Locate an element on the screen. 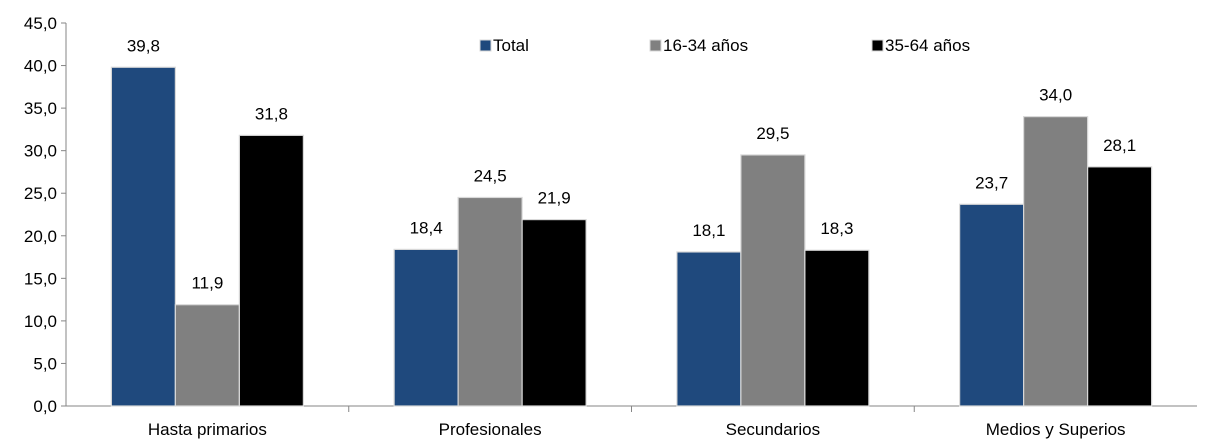 The height and width of the screenshot is (441, 1215). y-tick-label: 45,0 is located at coordinates (40, 23).